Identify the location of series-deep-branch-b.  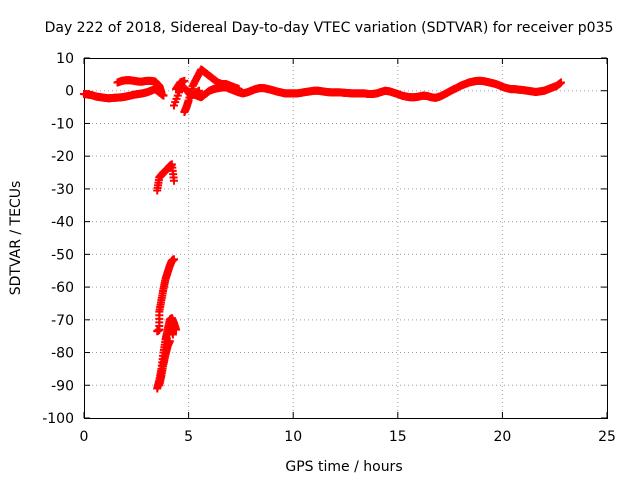
(165, 322).